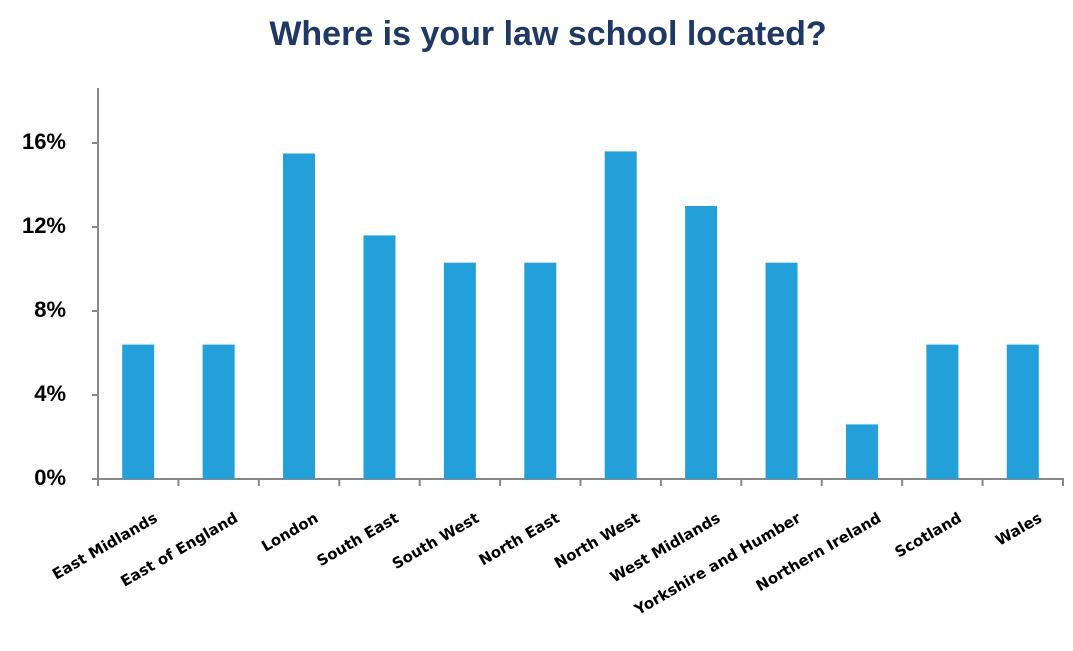  What do you see at coordinates (358, 539) in the screenshot?
I see `x-tick-label: South East` at bounding box center [358, 539].